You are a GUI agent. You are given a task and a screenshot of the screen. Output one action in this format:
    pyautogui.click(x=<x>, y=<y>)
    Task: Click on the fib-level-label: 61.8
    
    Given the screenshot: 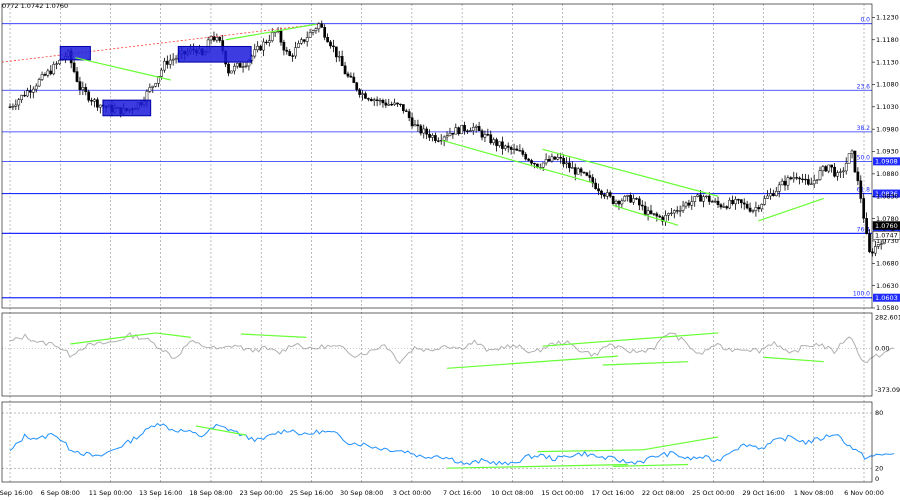 What is the action you would take?
    pyautogui.click(x=864, y=190)
    